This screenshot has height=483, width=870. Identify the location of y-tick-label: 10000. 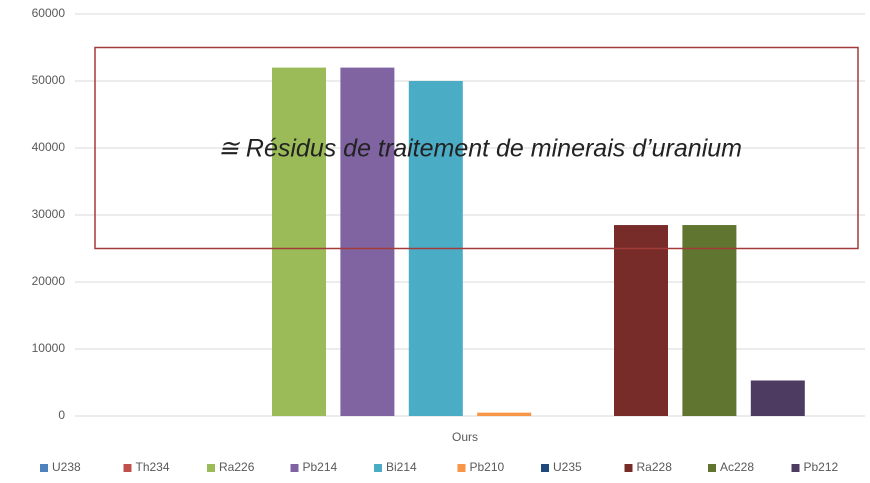
(49, 348).